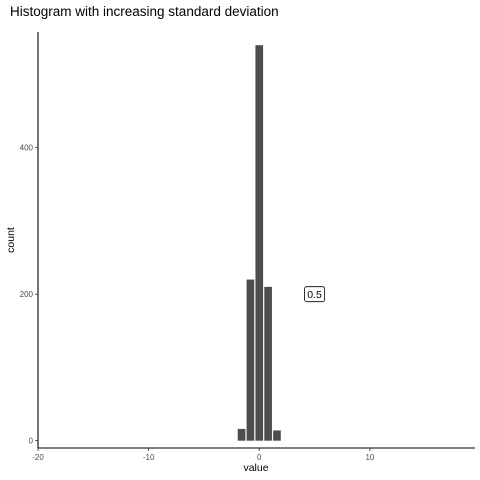 This screenshot has height=480, width=480. I want to click on x-tick-label: -20, so click(38, 457).